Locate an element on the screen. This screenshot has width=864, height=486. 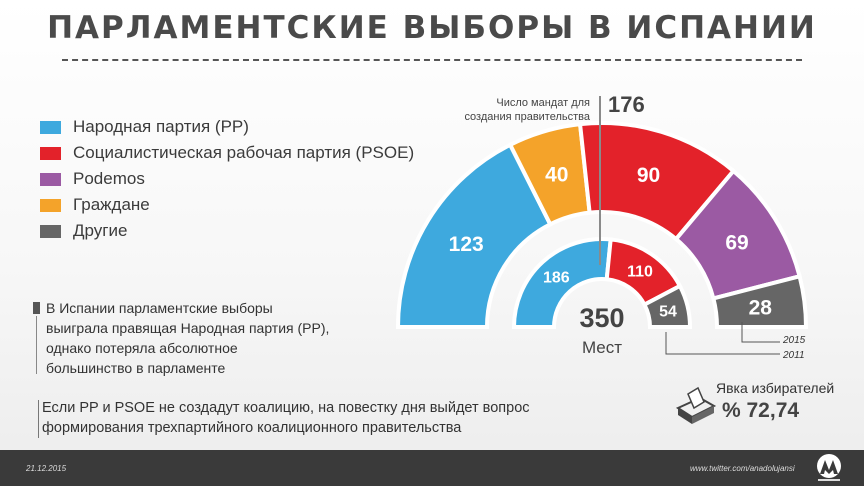
majority-value: 176 is located at coordinates (626, 104).